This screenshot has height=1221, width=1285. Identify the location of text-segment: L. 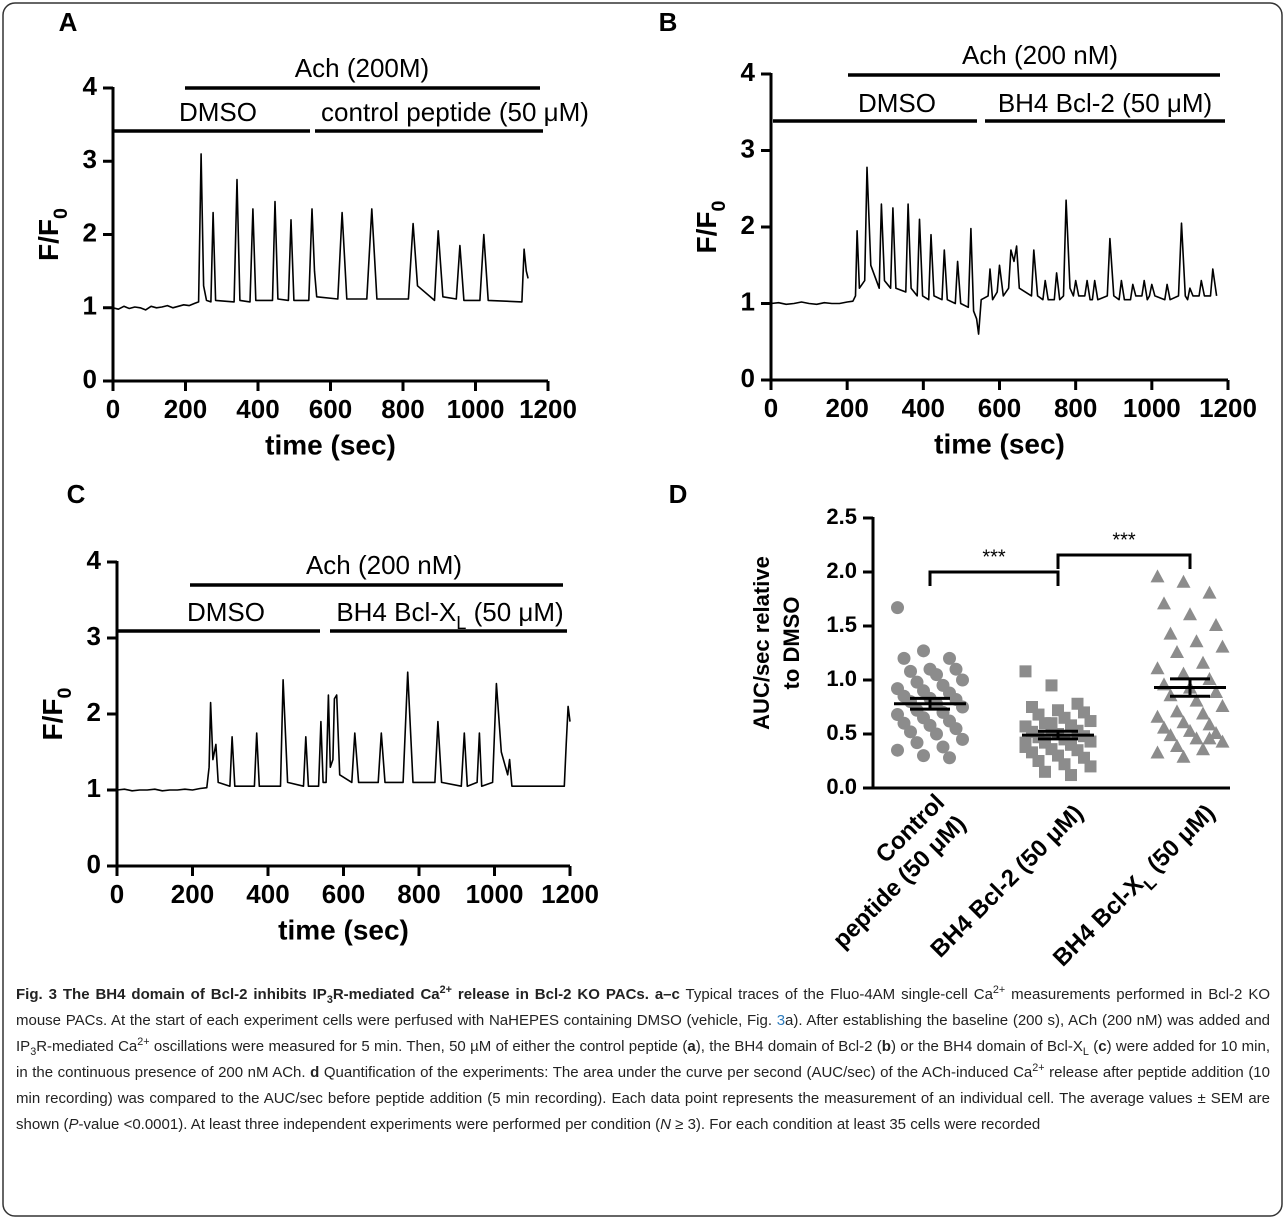
(461, 623).